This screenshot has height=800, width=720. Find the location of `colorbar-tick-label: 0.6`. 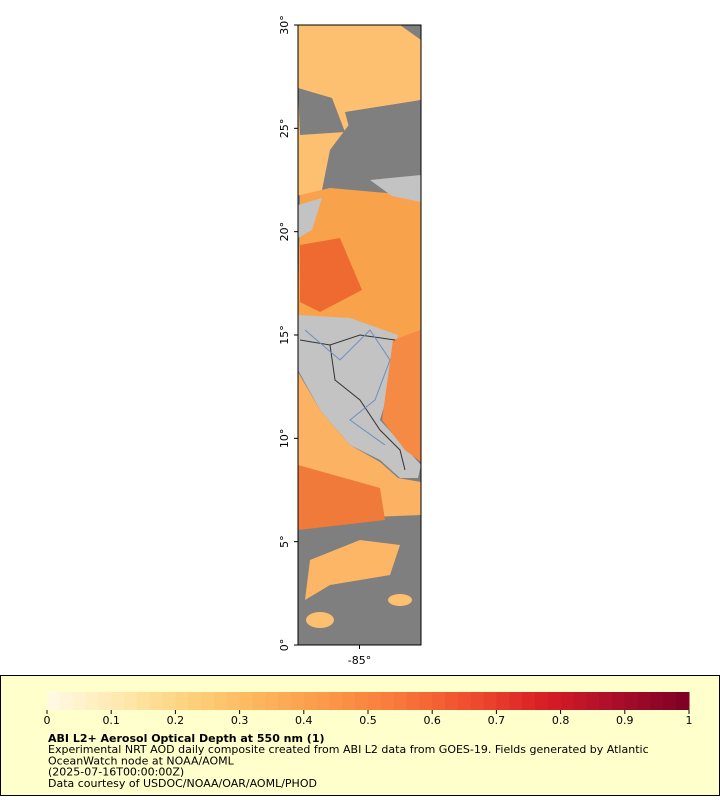

colorbar-tick-label: 0.6 is located at coordinates (432, 720).